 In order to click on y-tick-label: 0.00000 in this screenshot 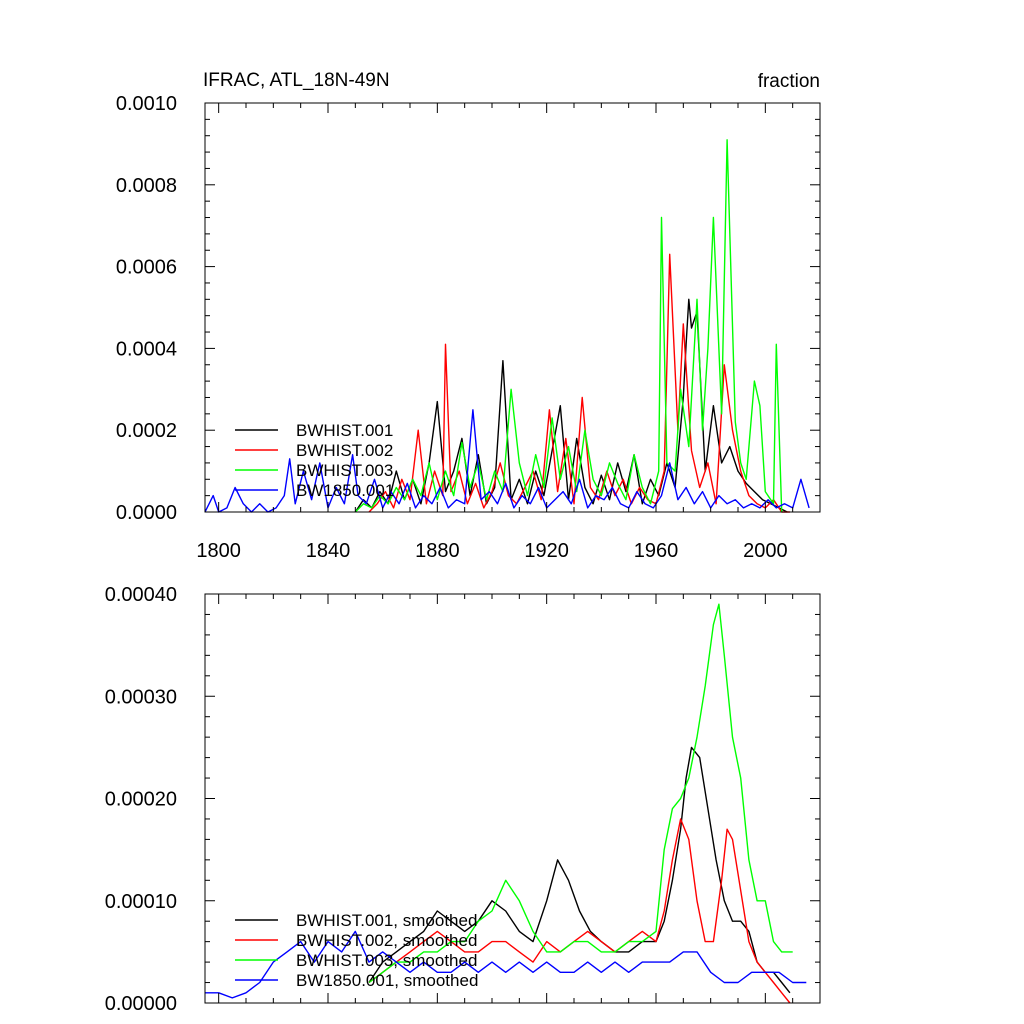, I will do `click(141, 1004)`.